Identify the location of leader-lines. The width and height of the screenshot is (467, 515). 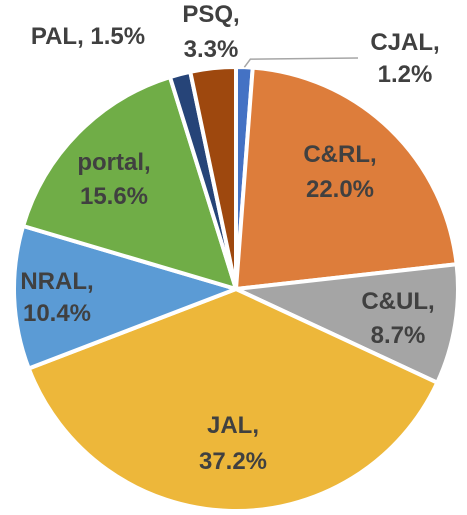
(301, 62).